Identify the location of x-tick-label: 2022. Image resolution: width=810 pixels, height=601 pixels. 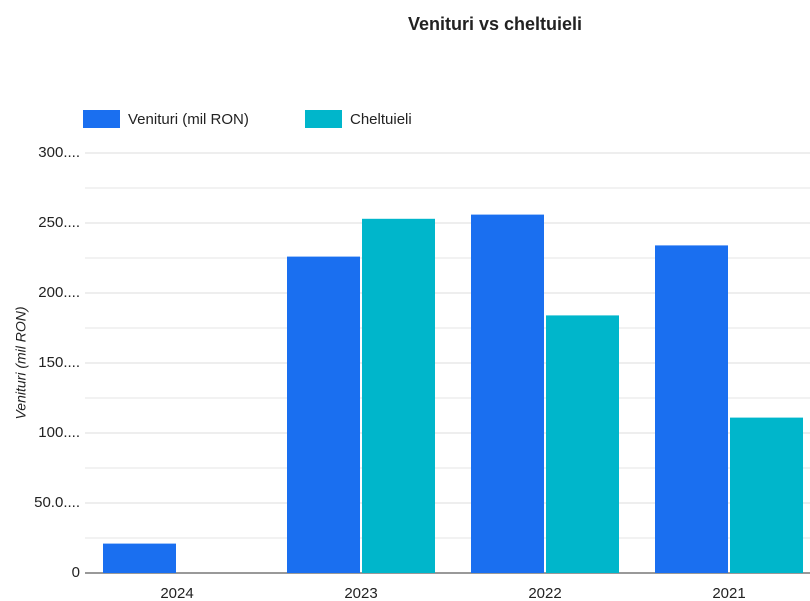
(544, 593).